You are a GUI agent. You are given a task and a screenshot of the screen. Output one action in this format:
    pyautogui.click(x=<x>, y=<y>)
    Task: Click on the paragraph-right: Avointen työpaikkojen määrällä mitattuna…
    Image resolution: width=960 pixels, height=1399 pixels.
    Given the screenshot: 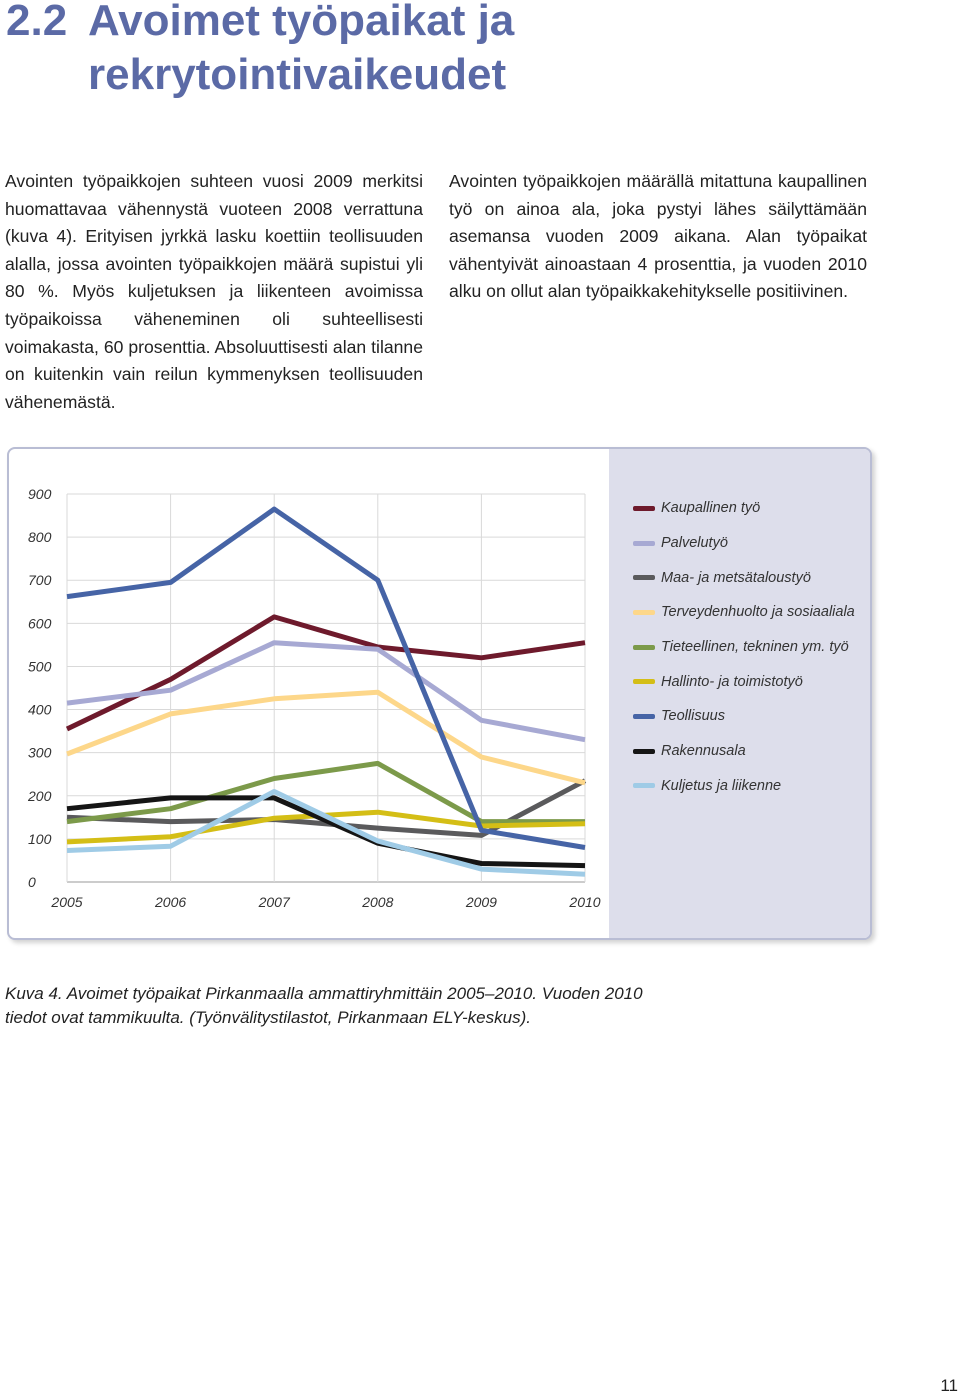 What is the action you would take?
    pyautogui.click(x=658, y=236)
    